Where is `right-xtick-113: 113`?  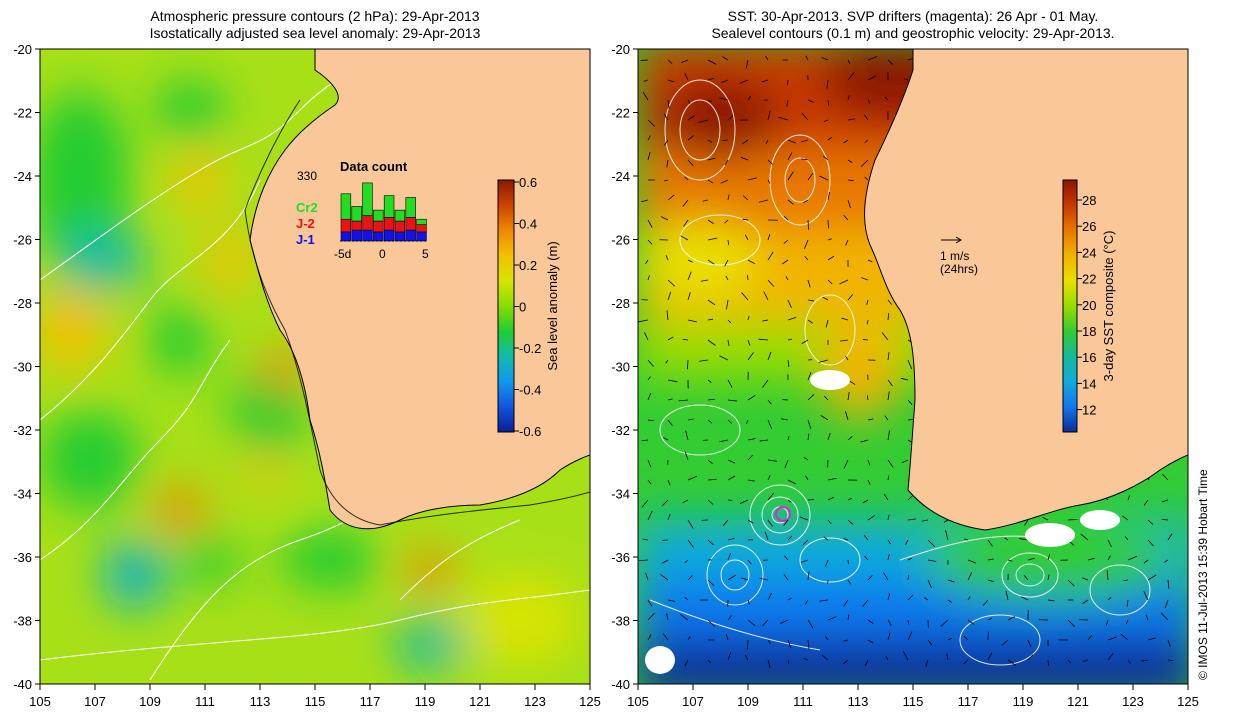
right-xtick-113: 113 is located at coordinates (858, 701).